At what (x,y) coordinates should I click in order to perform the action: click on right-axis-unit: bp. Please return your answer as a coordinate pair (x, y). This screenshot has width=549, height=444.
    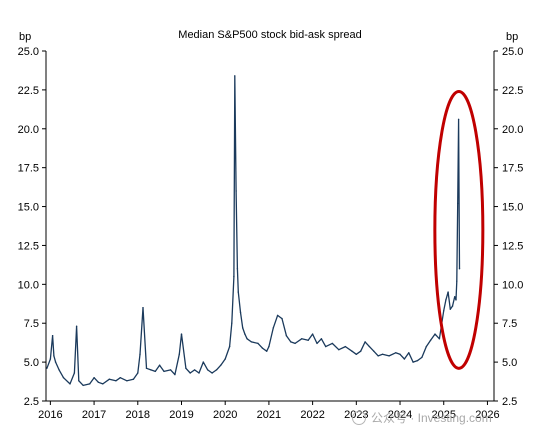
    Looking at the image, I should click on (512, 37).